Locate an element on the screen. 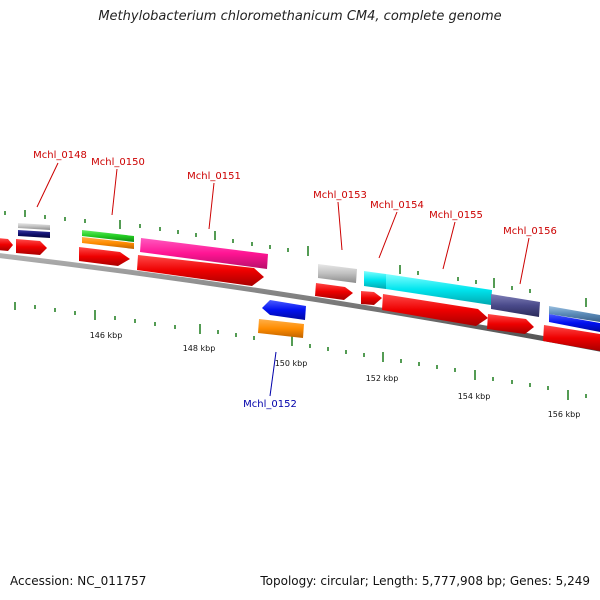  scale-label: 150 kbp is located at coordinates (291, 363).